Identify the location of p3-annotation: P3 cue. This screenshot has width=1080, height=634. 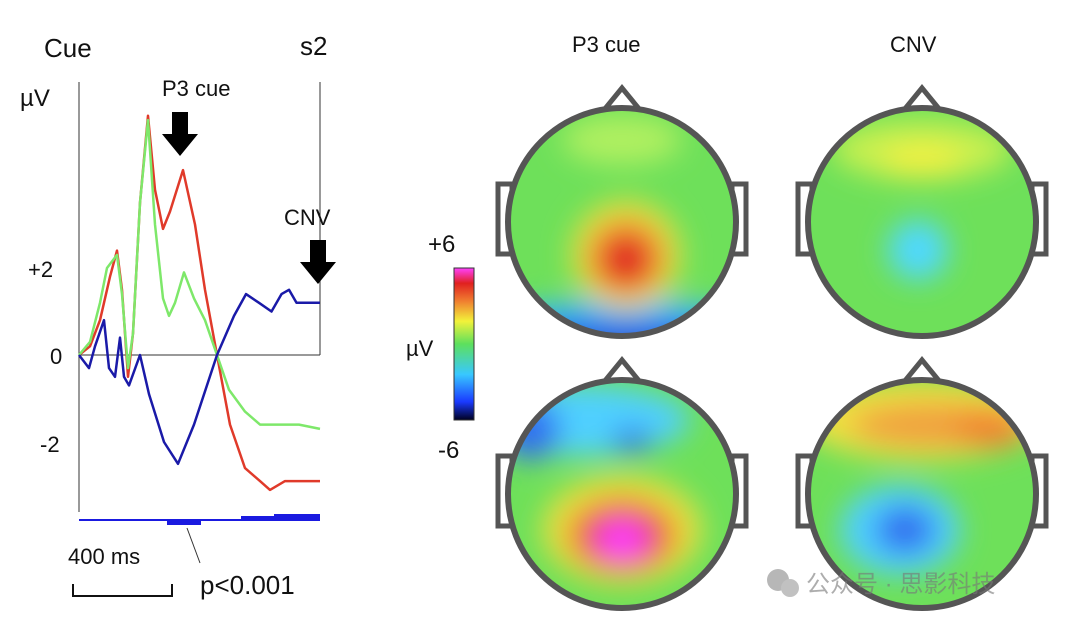
(196, 88).